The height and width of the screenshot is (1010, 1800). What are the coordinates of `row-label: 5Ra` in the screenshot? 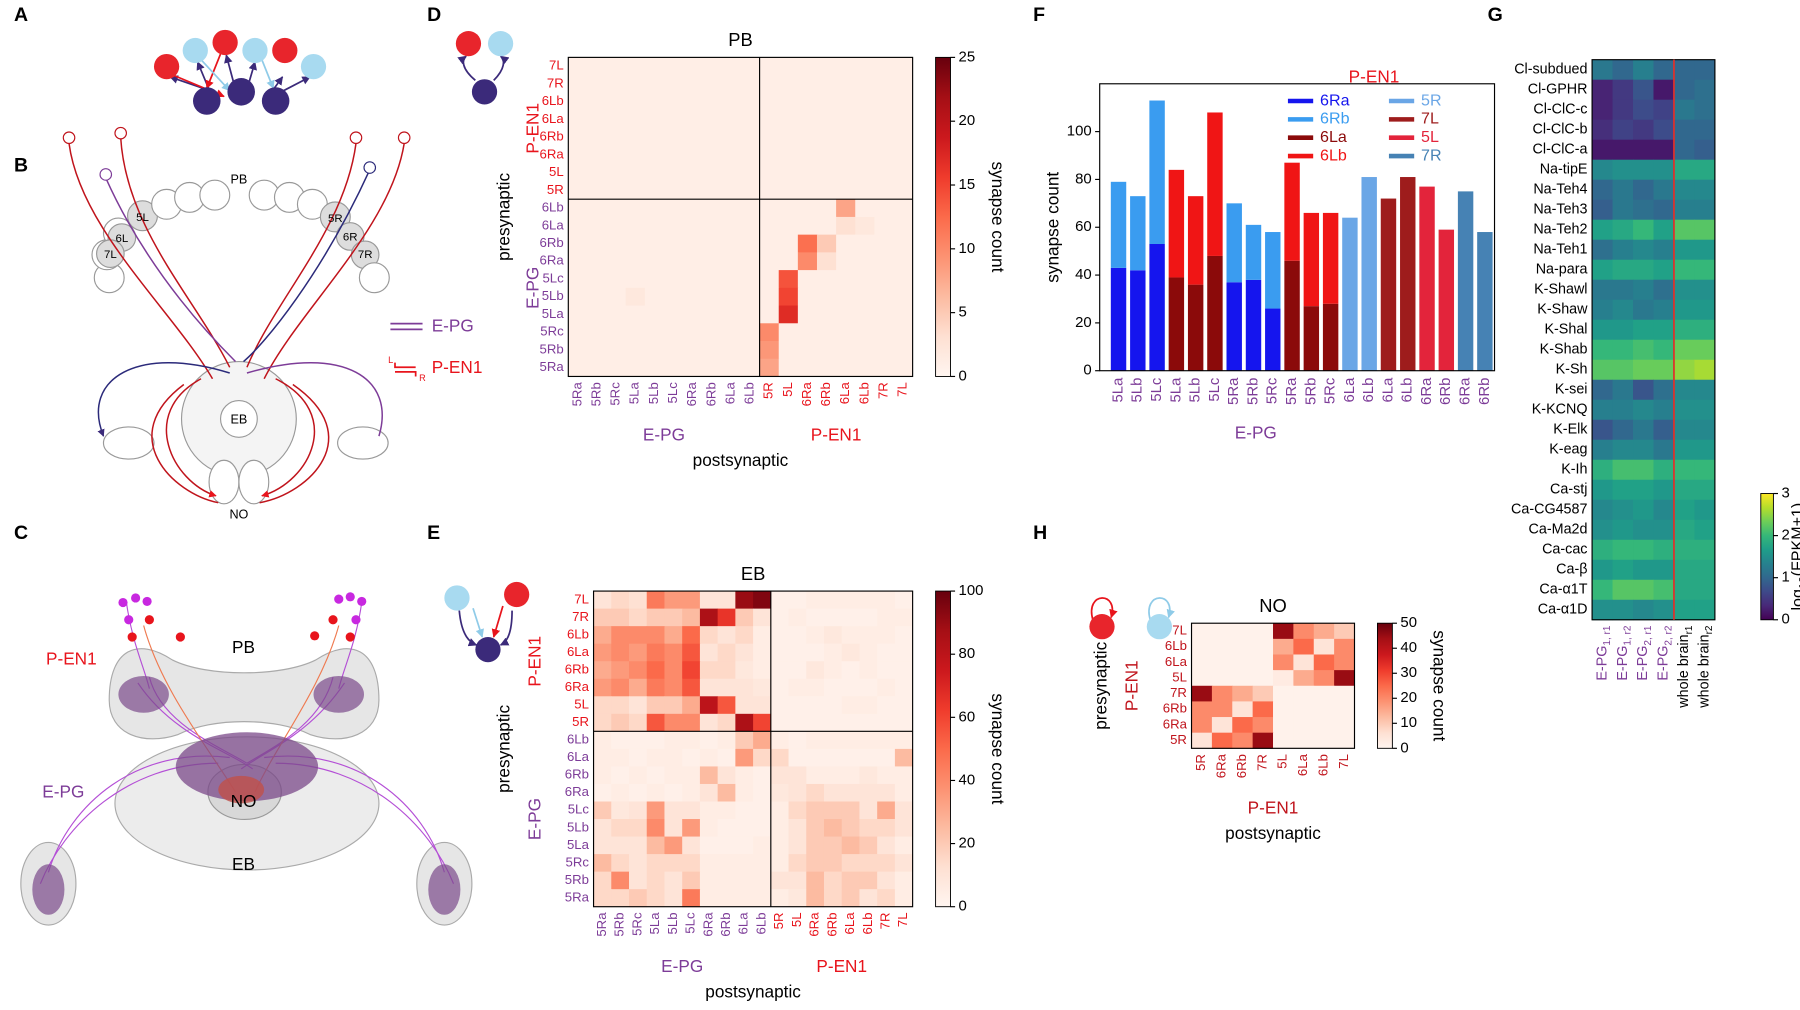 It's located at (552, 366).